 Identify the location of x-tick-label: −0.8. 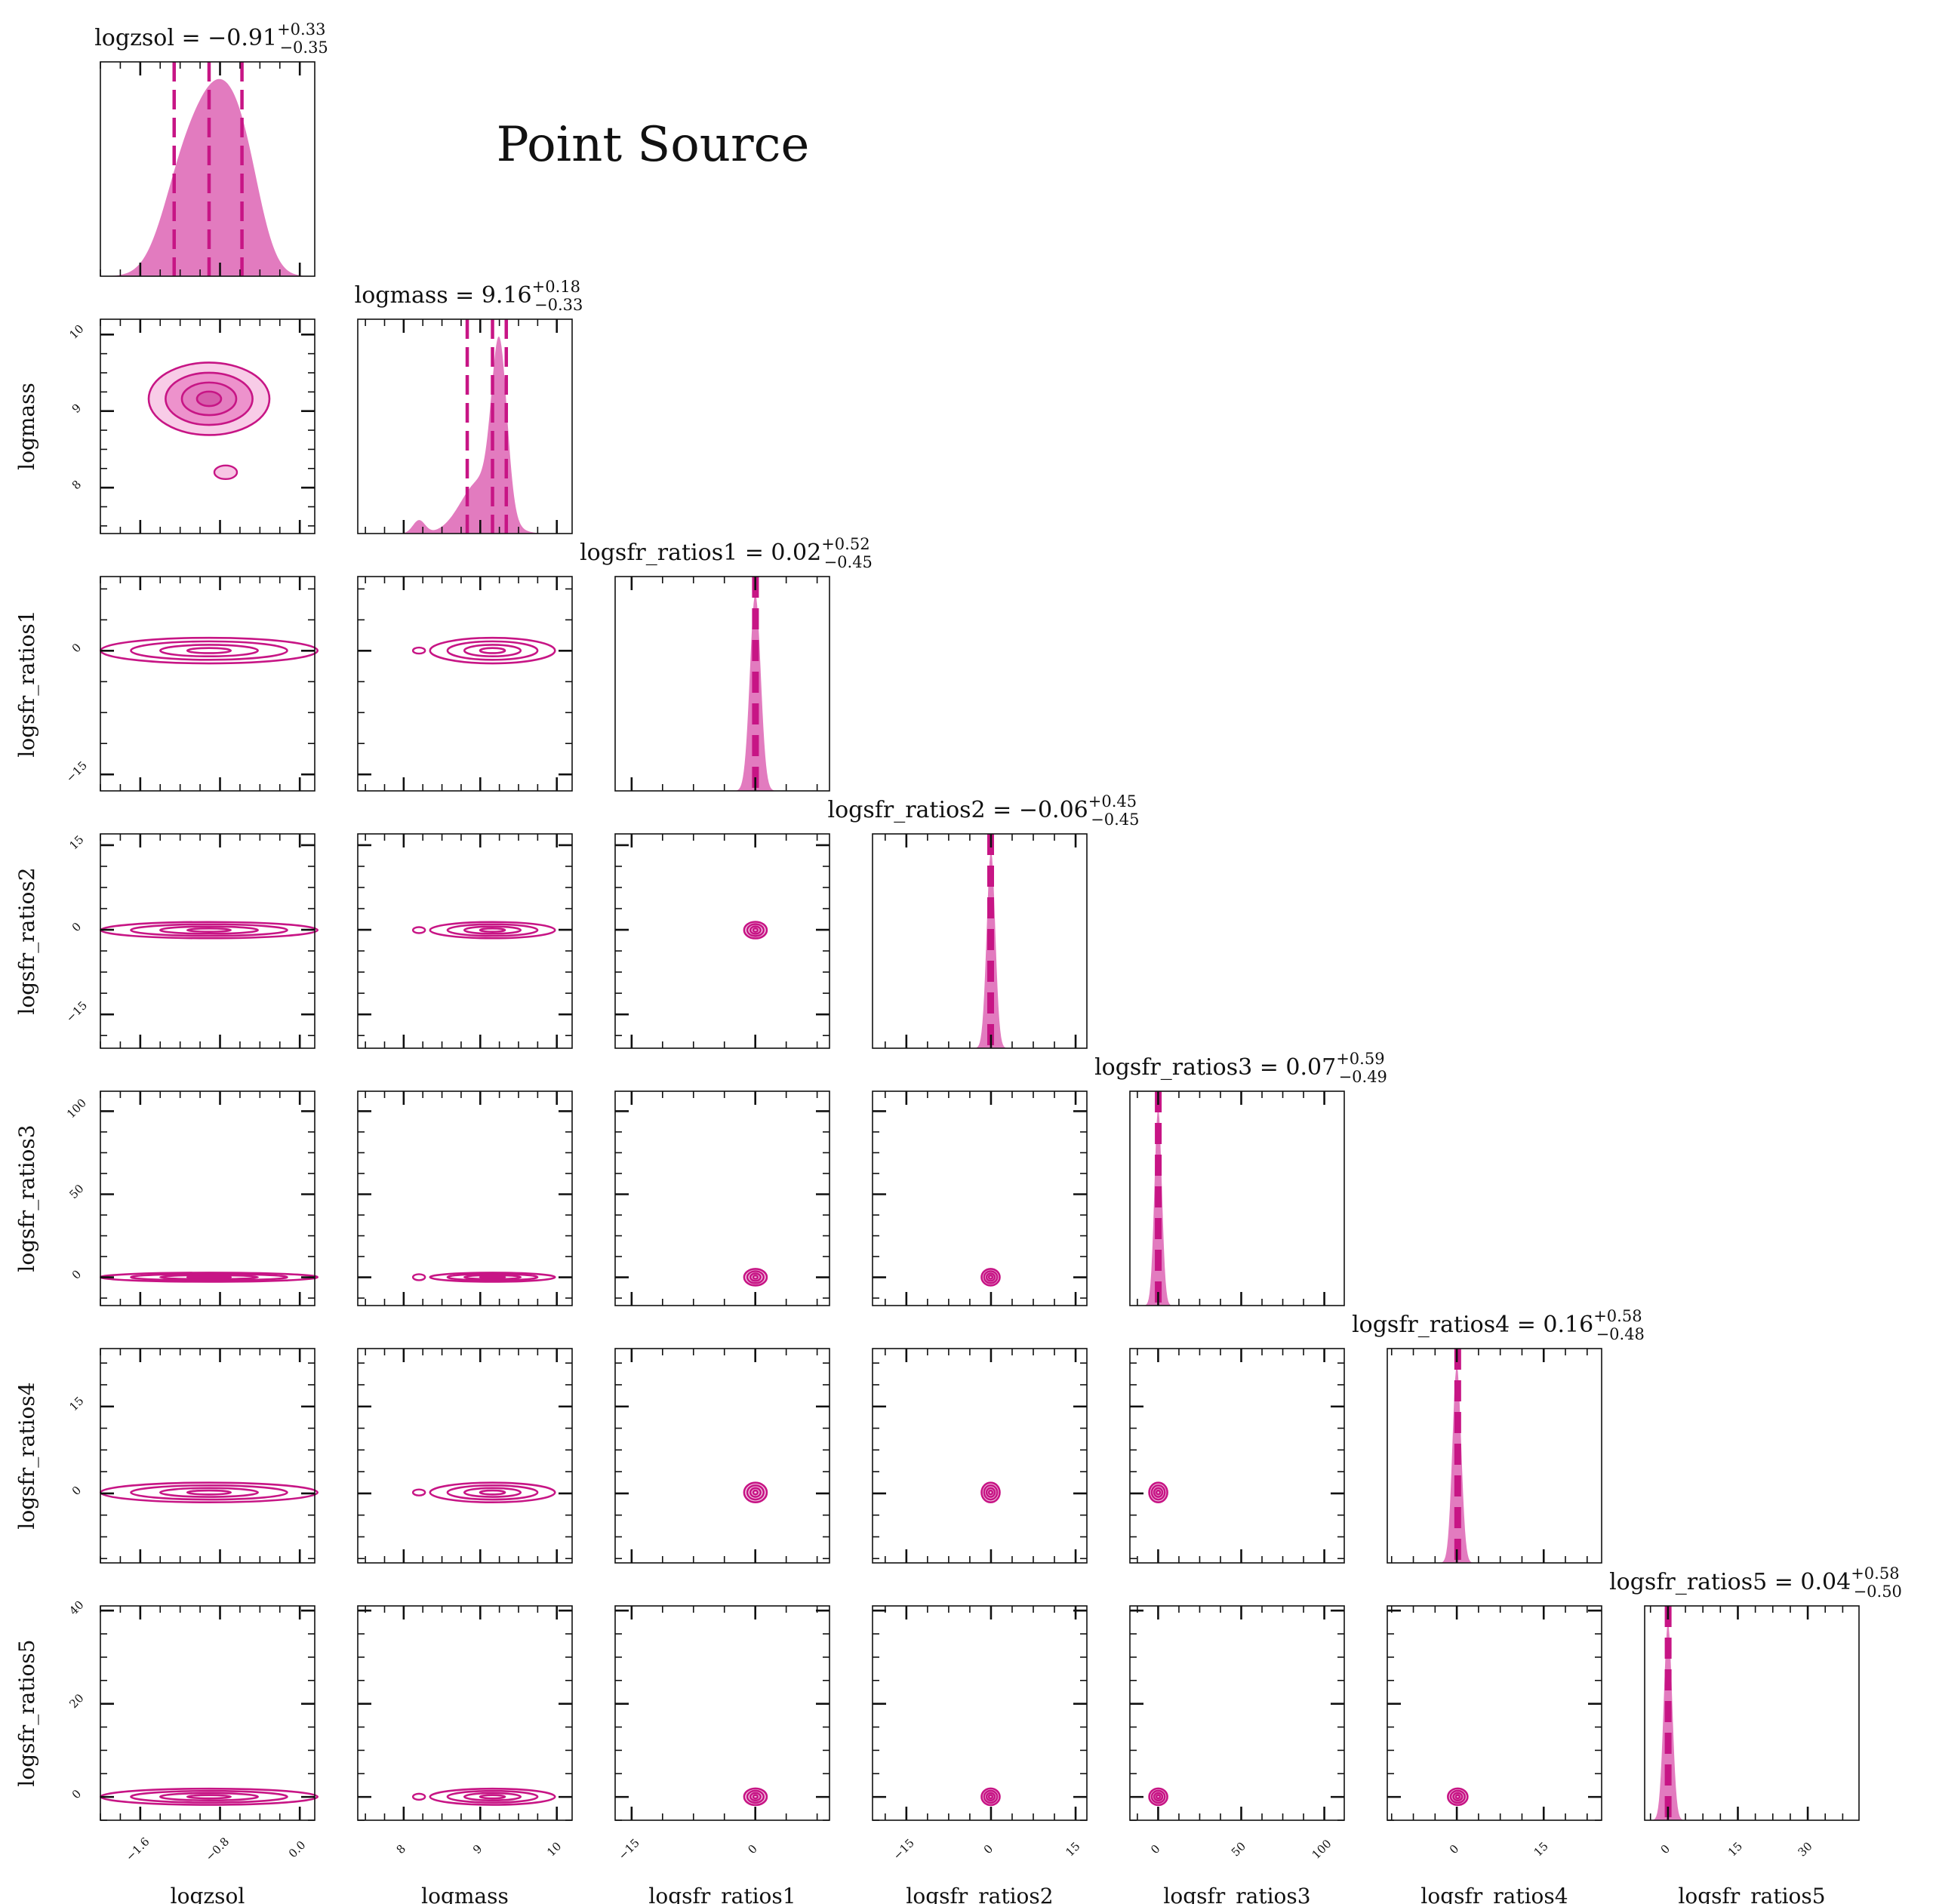
(217, 1849).